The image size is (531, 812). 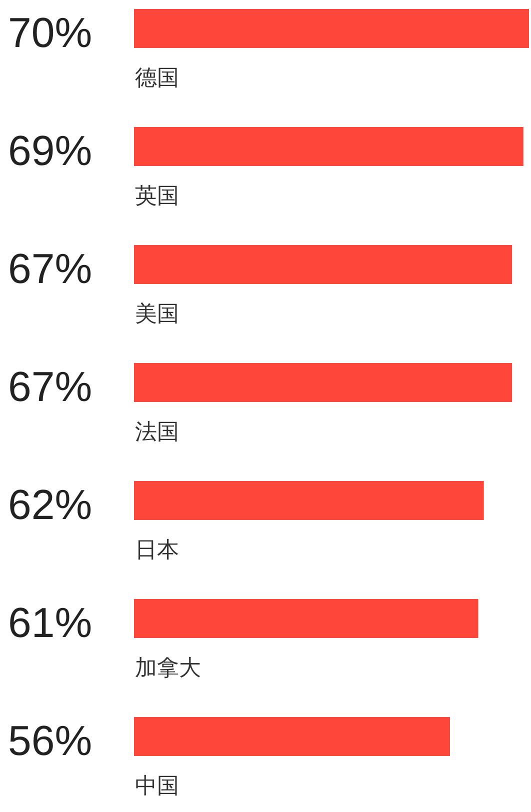 What do you see at coordinates (157, 431) in the screenshot?
I see `y-tick-label: 法国` at bounding box center [157, 431].